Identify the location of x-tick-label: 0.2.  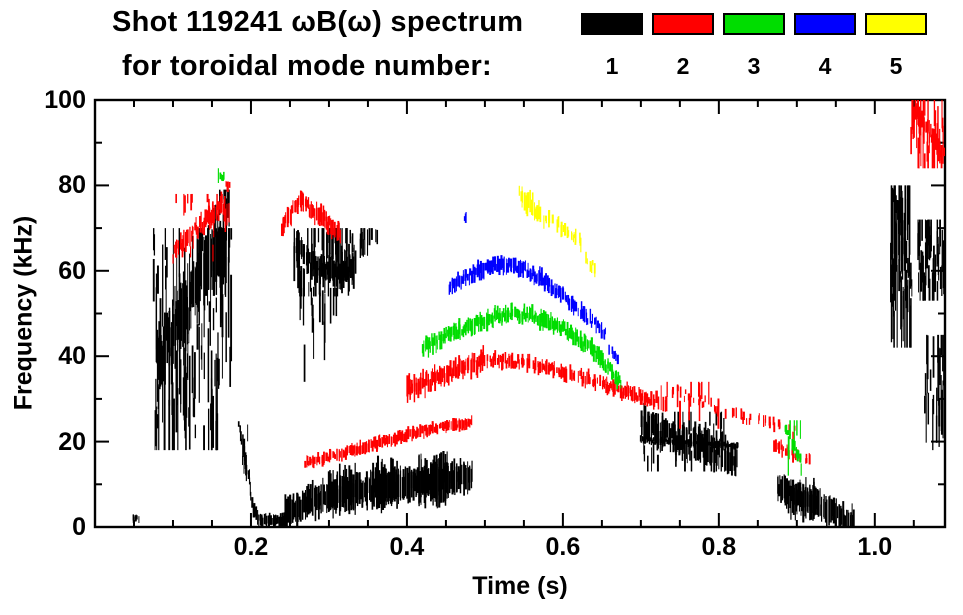
(251, 547).